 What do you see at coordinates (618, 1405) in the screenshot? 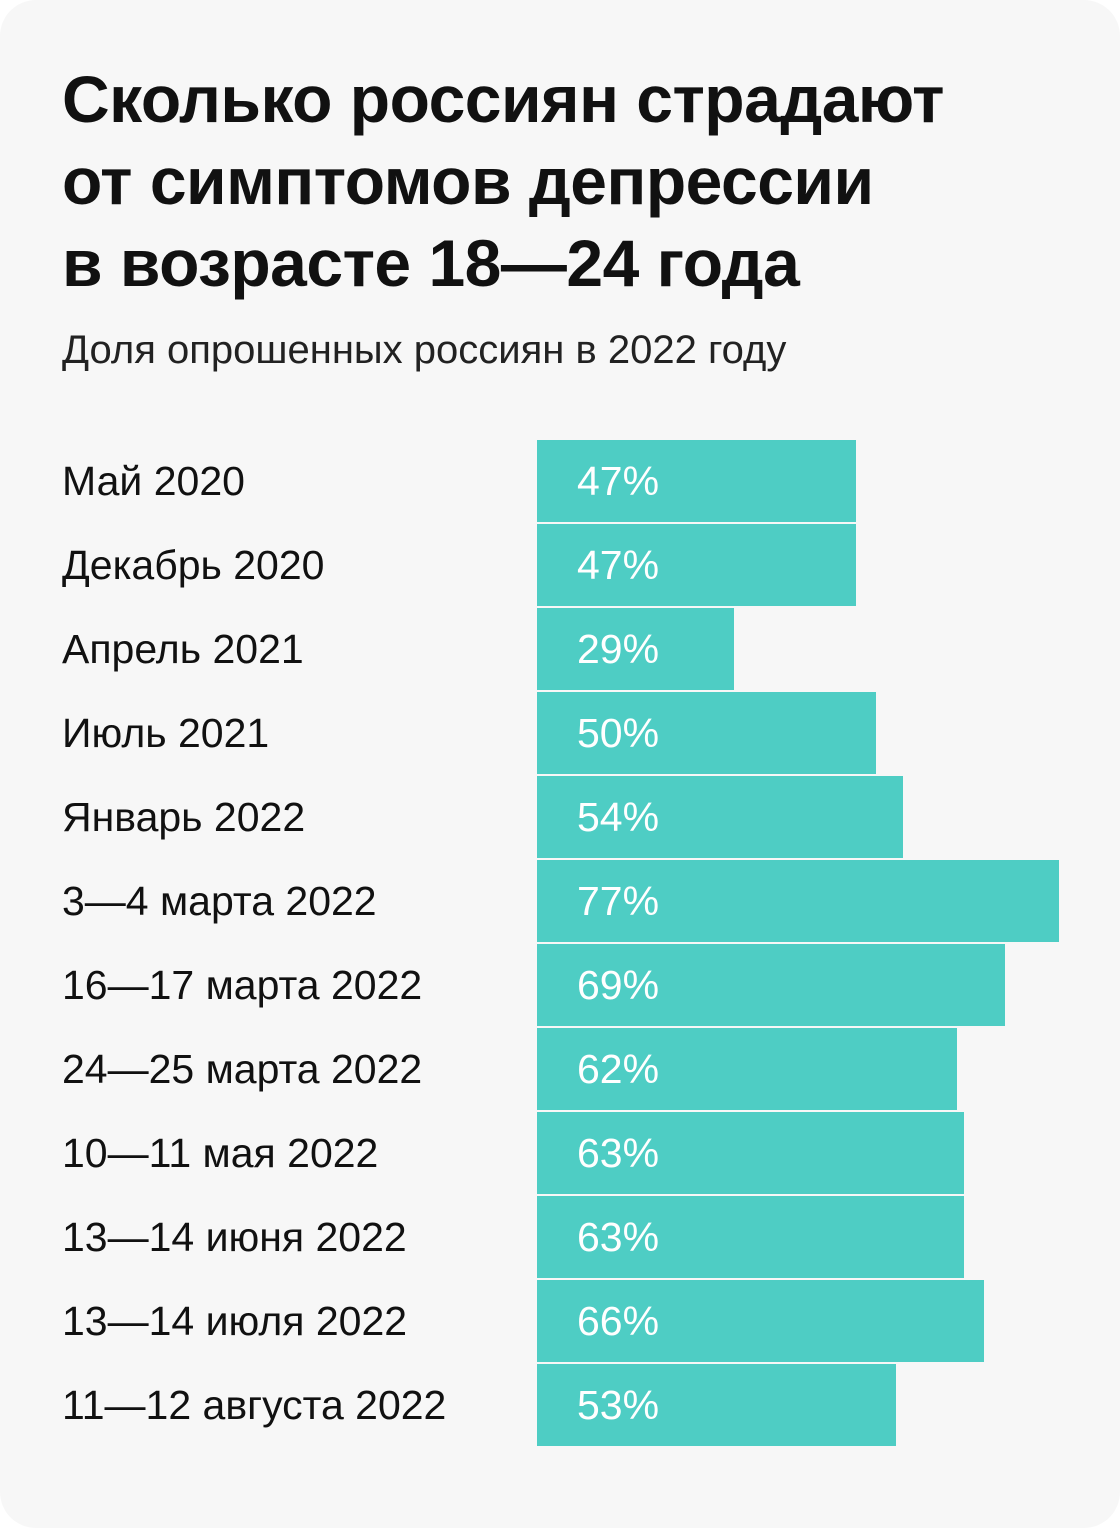
I see `value-label-12: 53%` at bounding box center [618, 1405].